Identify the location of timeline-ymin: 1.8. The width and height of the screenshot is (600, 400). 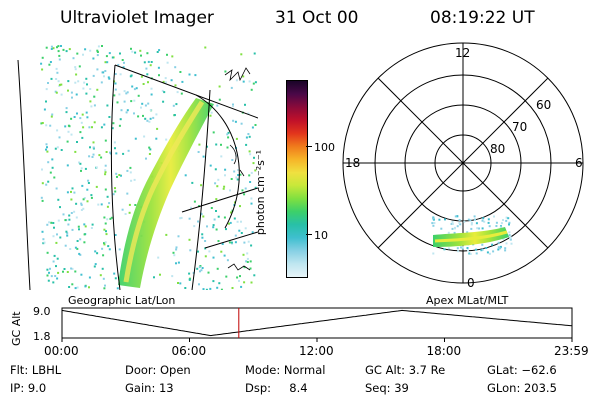
(42, 336).